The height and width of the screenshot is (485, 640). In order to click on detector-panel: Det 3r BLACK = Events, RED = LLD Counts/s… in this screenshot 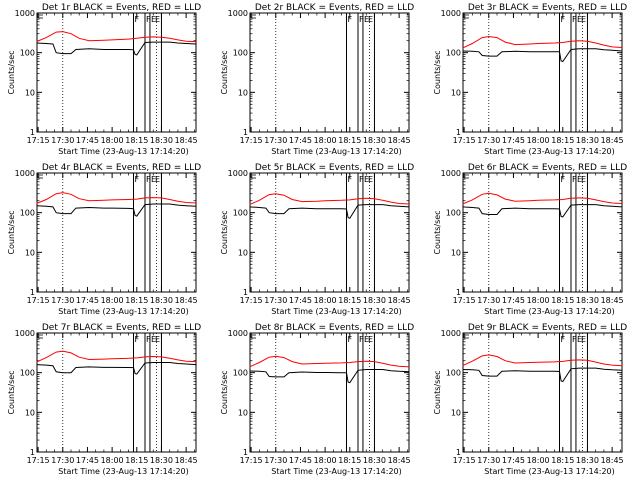, I will do `click(530, 79)`.